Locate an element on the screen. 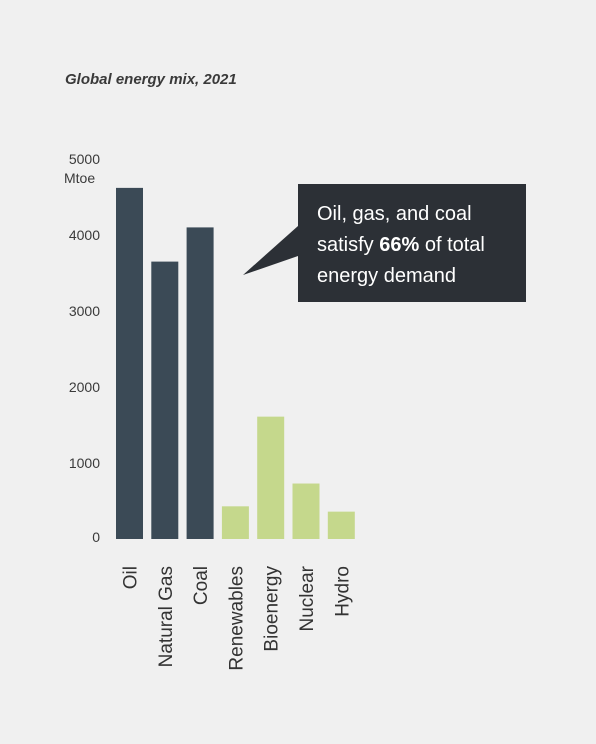  bar-oil is located at coordinates (129, 363).